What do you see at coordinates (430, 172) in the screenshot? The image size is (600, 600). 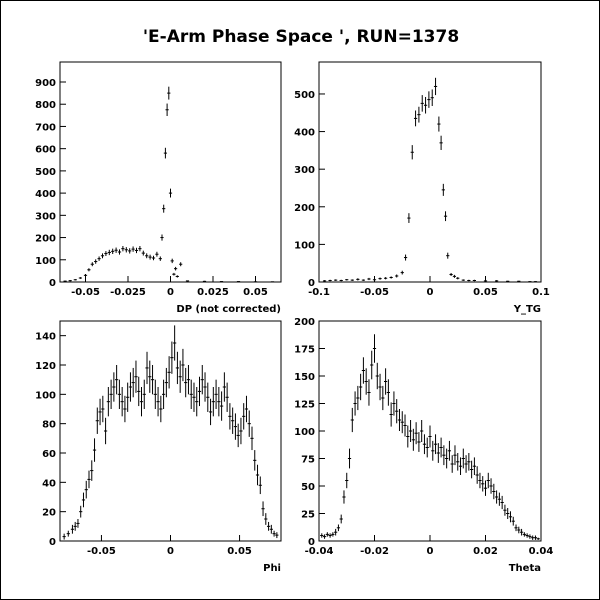 I see `ytg-plot-frame` at bounding box center [430, 172].